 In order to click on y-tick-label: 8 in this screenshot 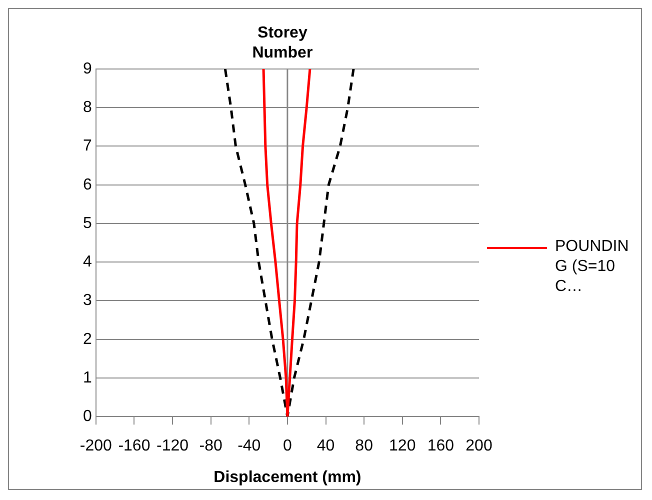, I will do `click(87, 107)`.